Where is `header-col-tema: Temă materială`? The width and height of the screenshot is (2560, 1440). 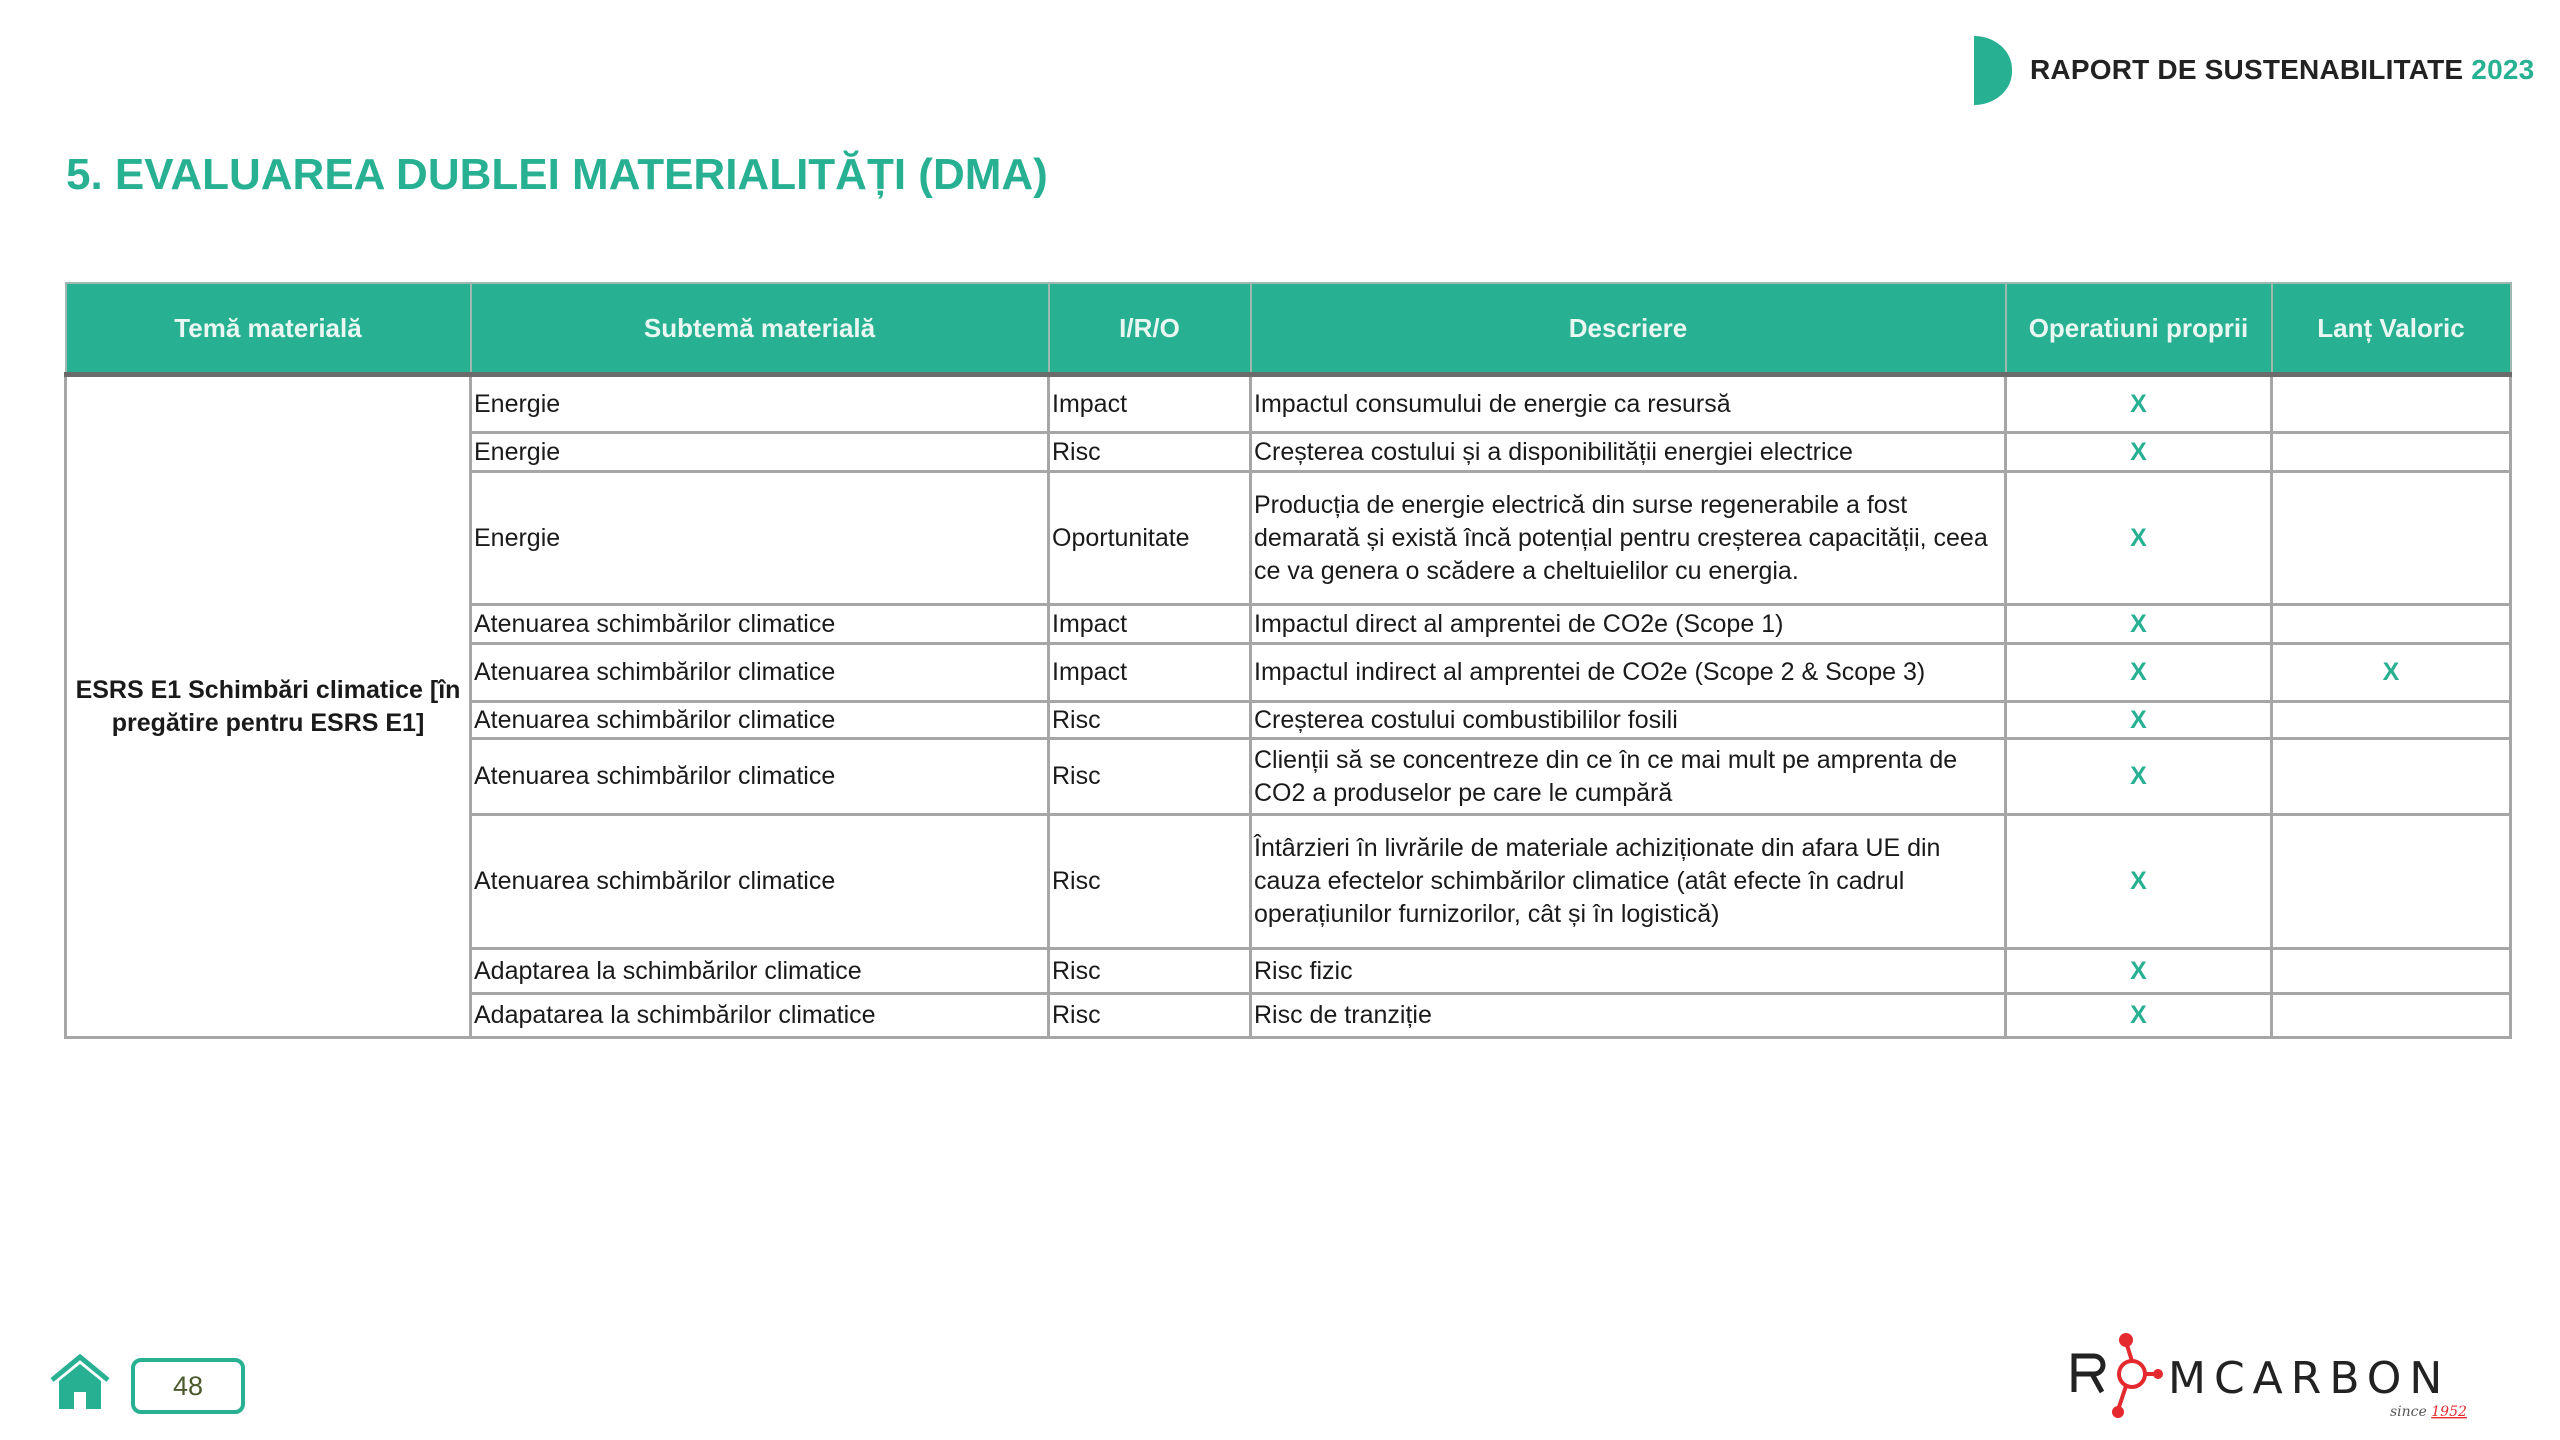
header-col-tema: Temă materială is located at coordinates (268, 329).